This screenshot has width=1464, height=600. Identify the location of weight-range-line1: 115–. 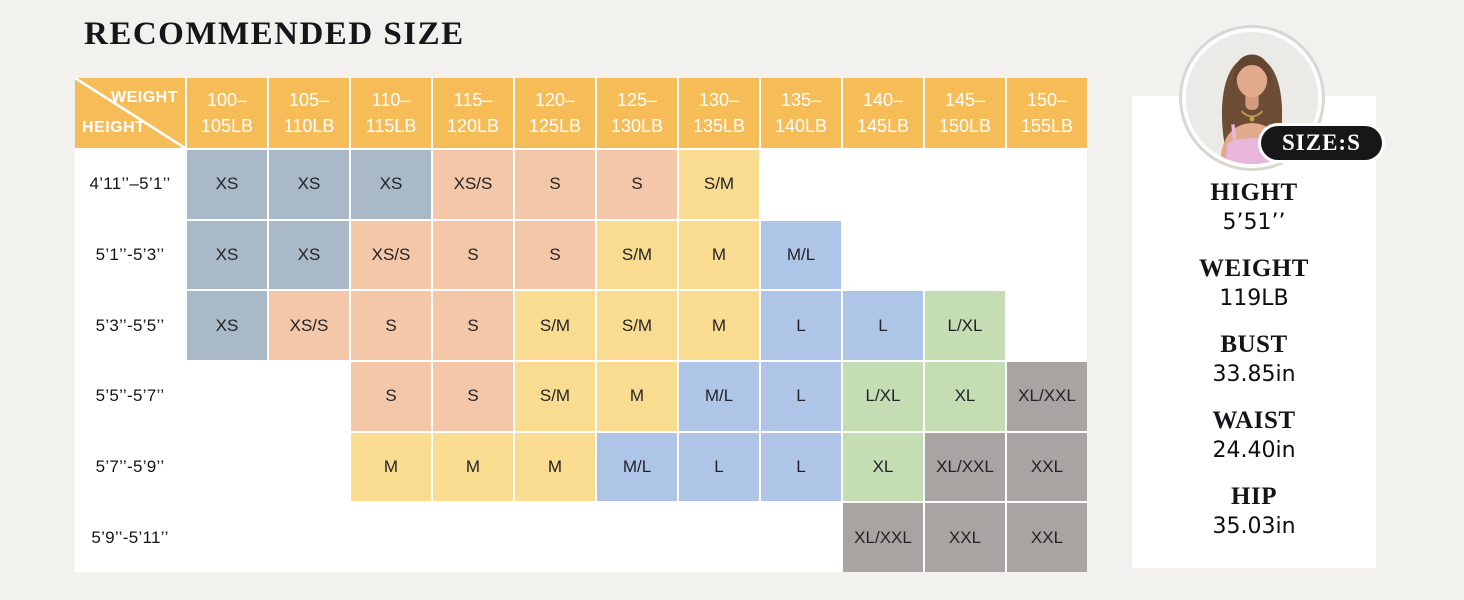
(473, 100).